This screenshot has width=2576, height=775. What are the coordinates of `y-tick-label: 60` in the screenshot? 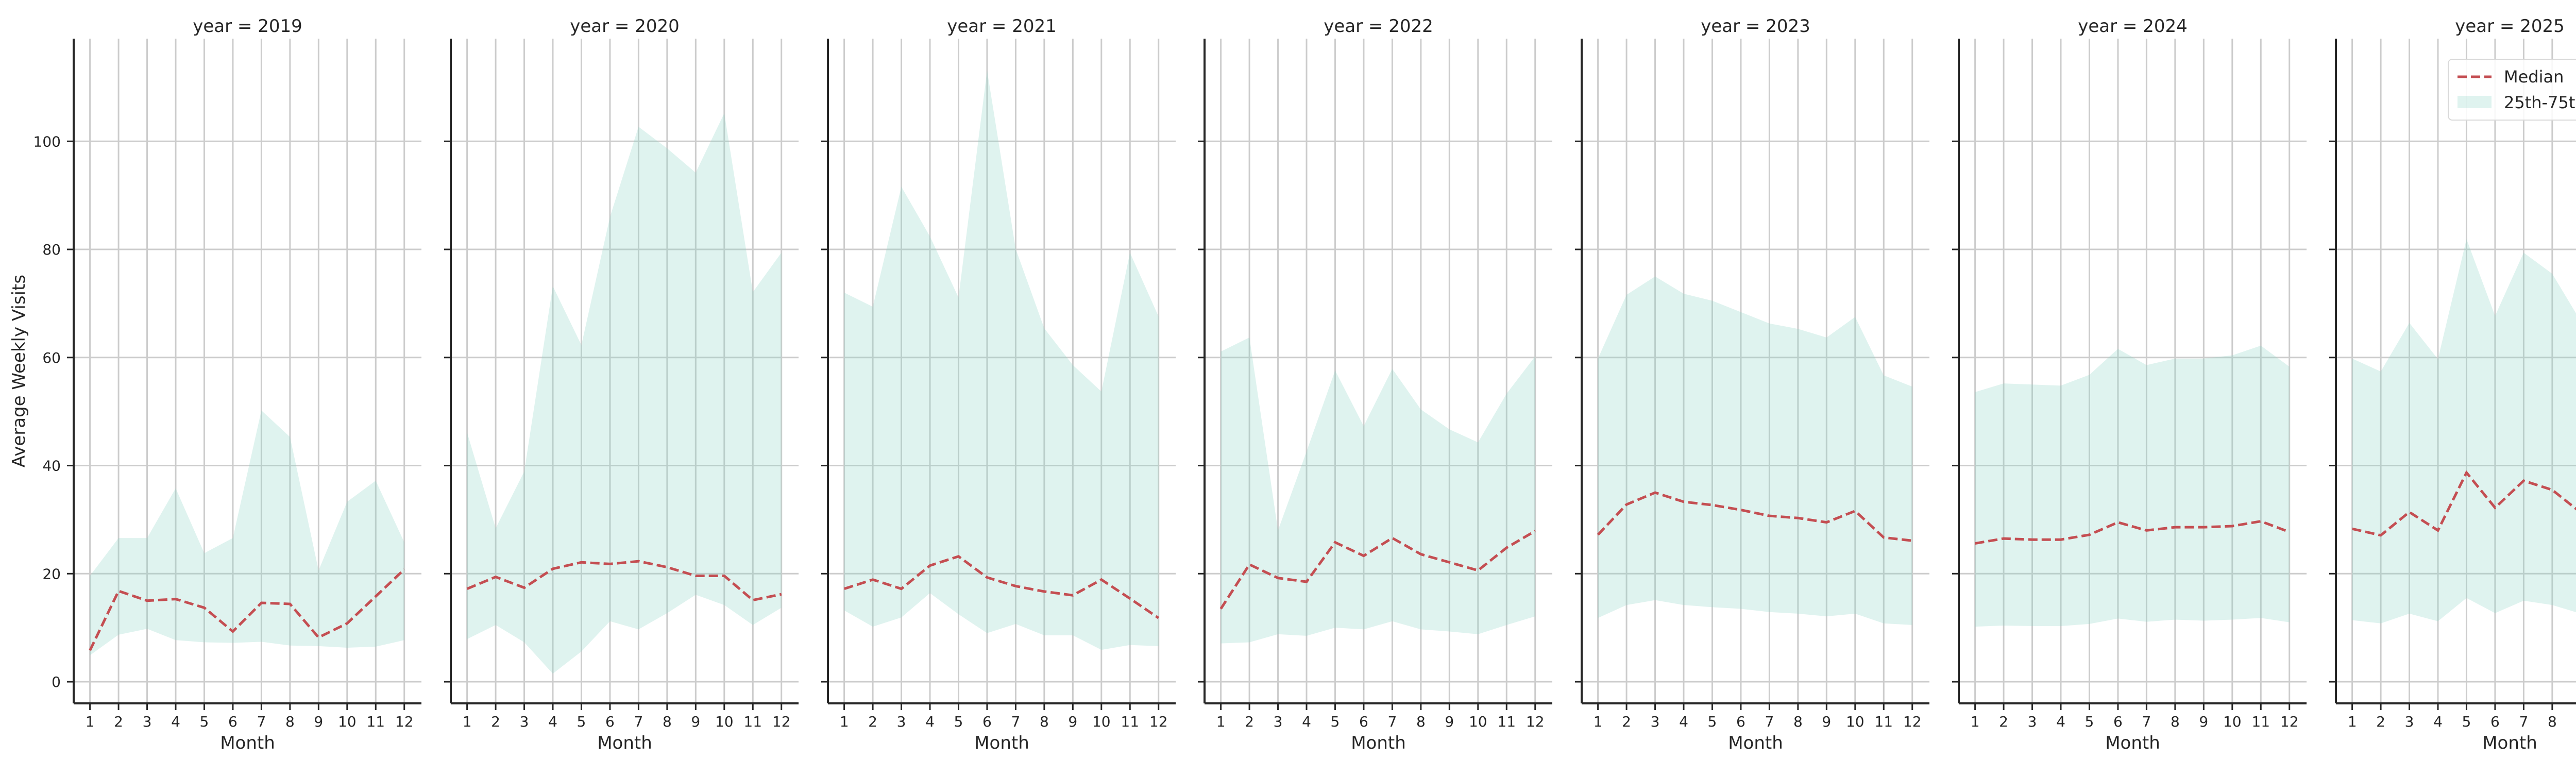 It's located at (51, 357).